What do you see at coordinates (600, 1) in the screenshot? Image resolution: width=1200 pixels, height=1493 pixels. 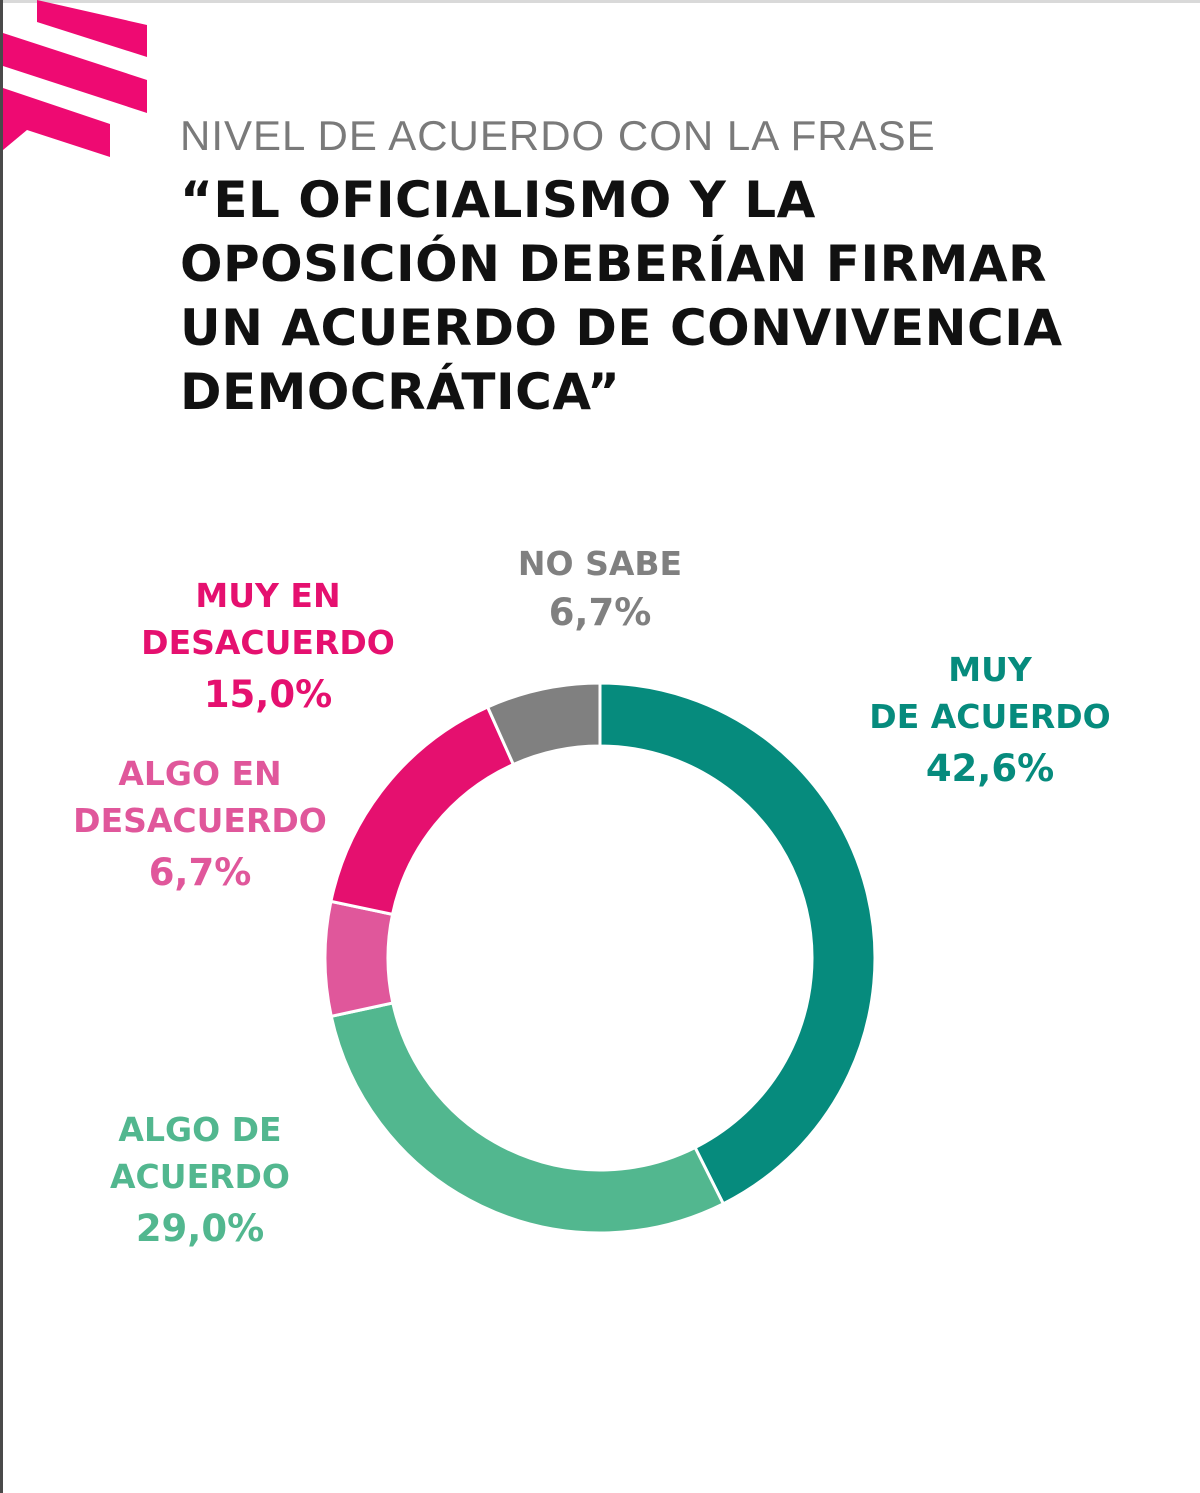 I see `top-border` at bounding box center [600, 1].